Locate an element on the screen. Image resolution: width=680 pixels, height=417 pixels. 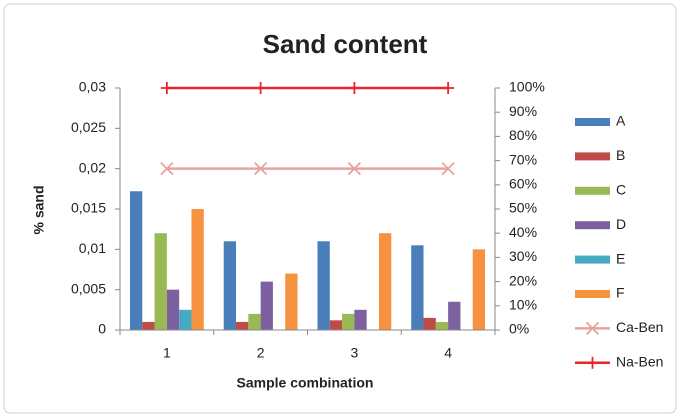
y2-tick-label: 60% is located at coordinates (523, 184).